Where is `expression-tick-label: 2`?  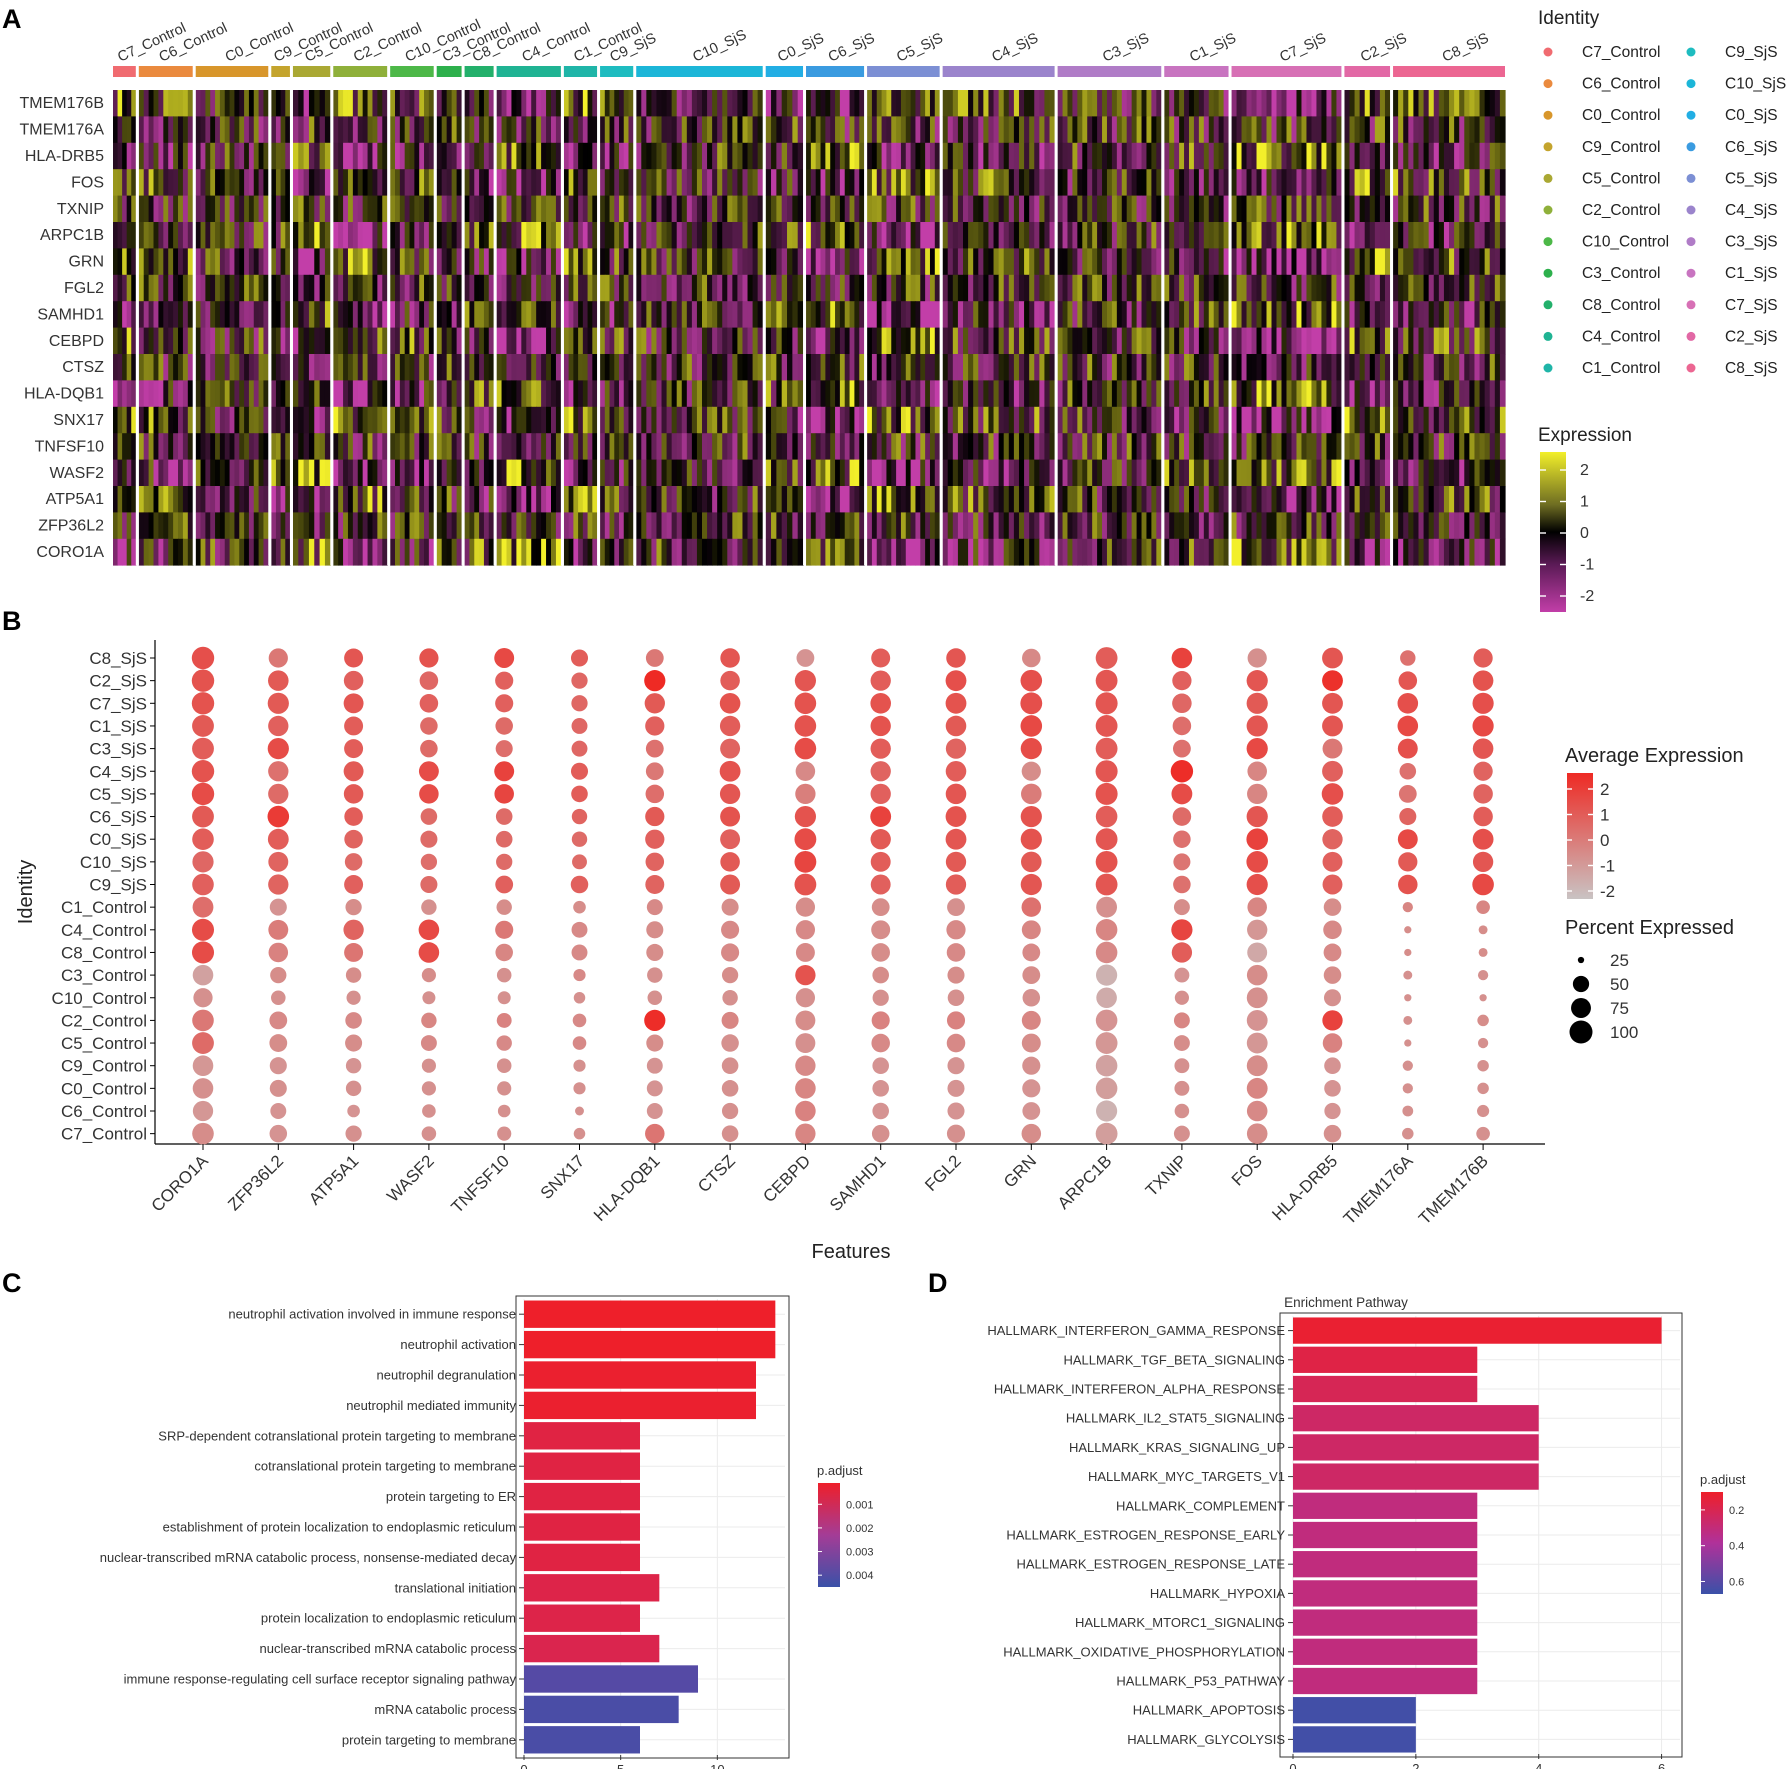
expression-tick-label: 2 is located at coordinates (1584, 470).